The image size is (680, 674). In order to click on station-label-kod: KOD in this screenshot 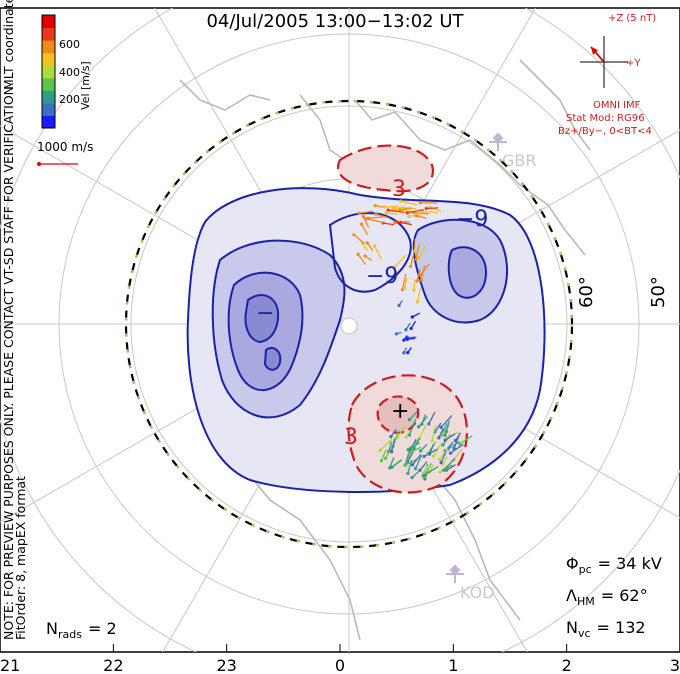, I will do `click(477, 592)`.